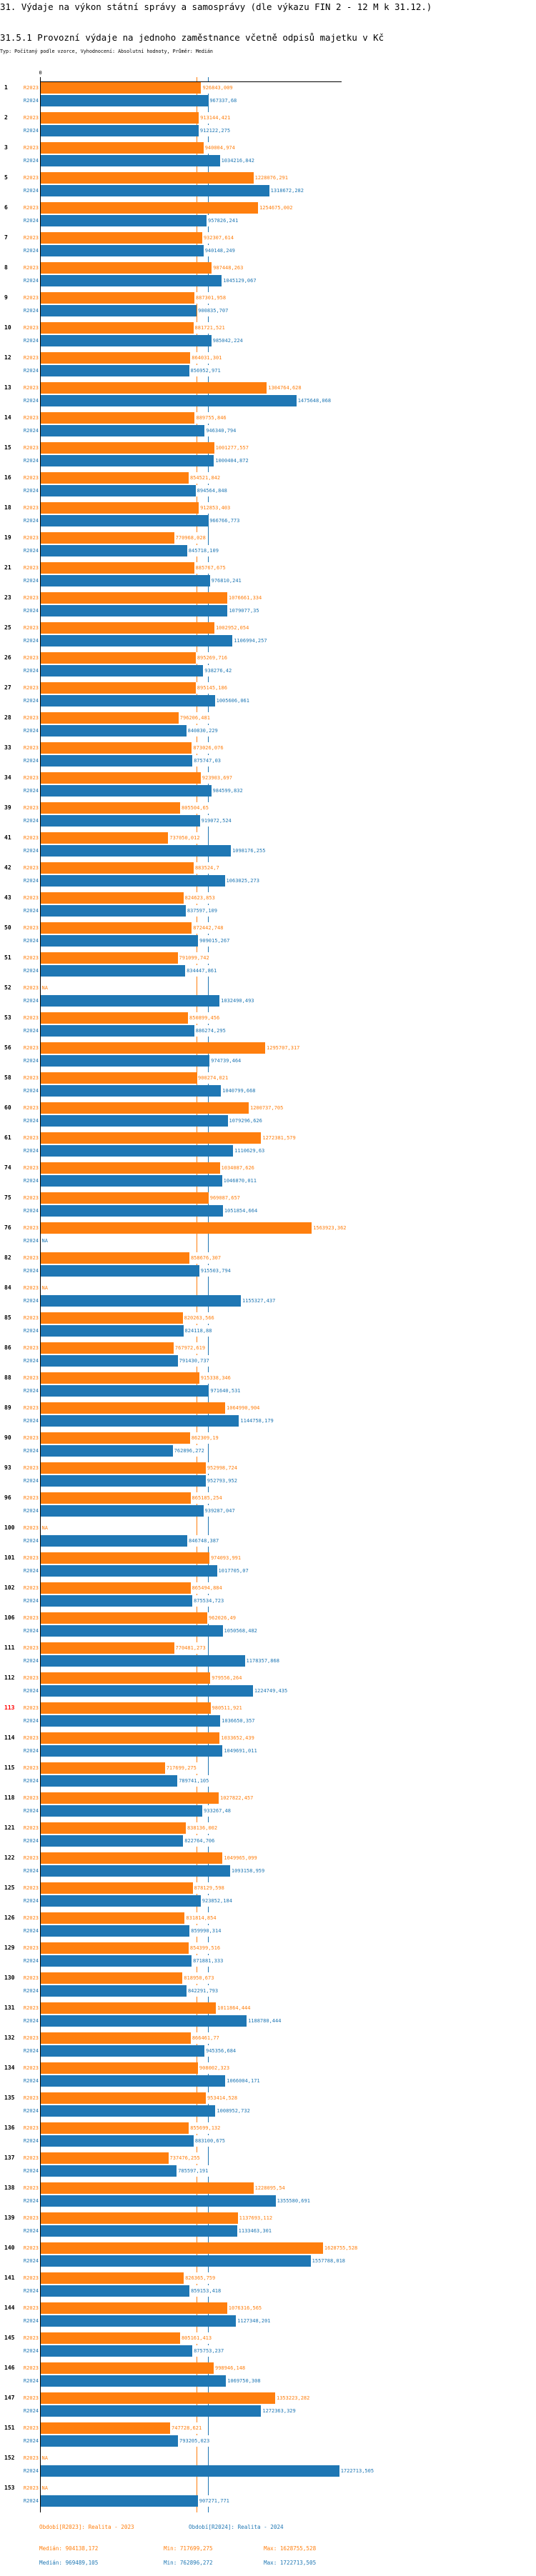  What do you see at coordinates (209, 1888) in the screenshot?
I see `data-label: 878129,598` at bounding box center [209, 1888].